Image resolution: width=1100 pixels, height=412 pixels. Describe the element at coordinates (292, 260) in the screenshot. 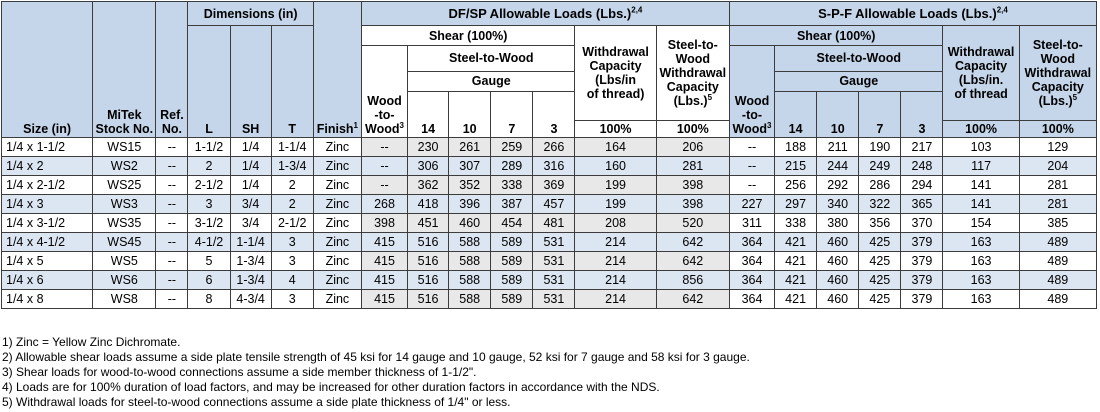

I see `table-cell: 3` at that location.